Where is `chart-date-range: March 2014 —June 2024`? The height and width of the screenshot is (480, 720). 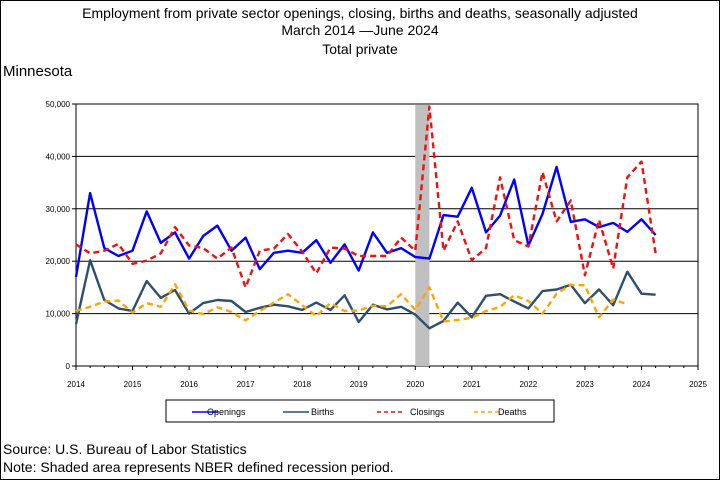 chart-date-range: March 2014 —June 2024 is located at coordinates (360, 30).